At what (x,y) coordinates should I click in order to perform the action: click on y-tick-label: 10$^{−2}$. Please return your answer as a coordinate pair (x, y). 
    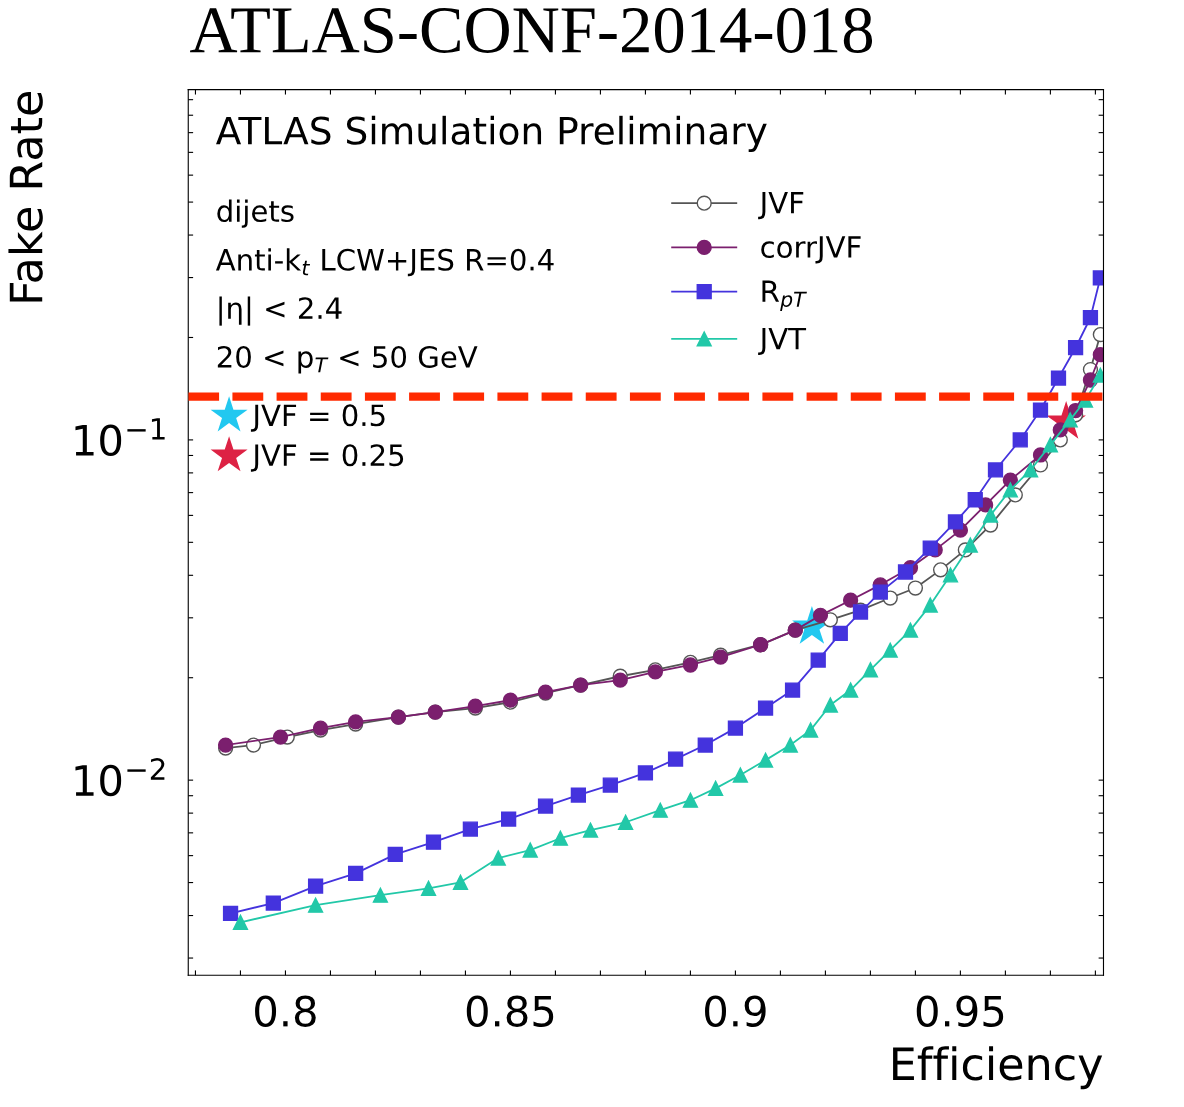
    Looking at the image, I should click on (120, 777).